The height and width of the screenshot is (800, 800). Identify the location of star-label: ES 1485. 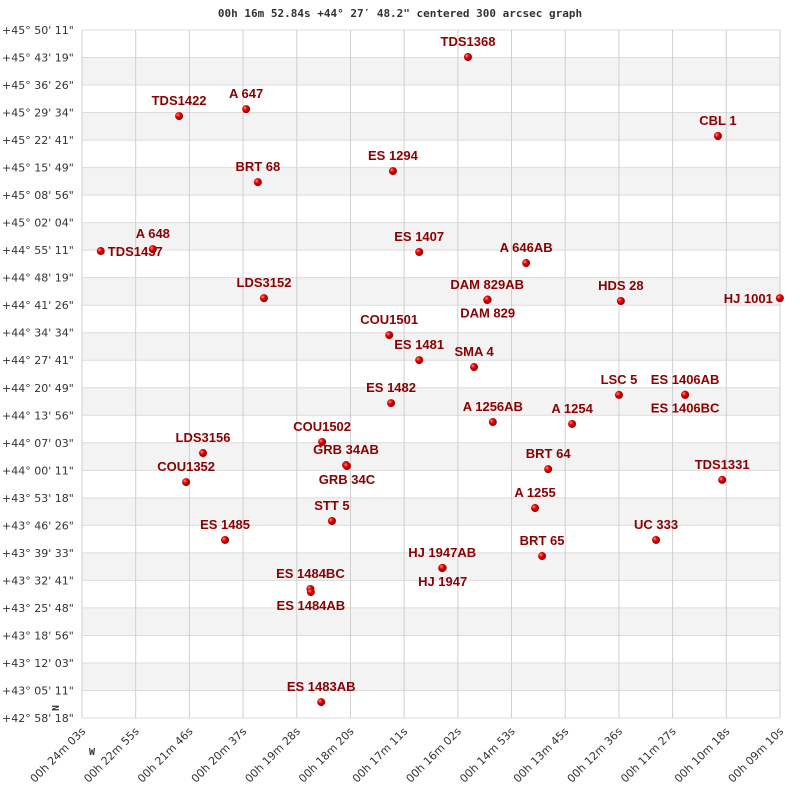
(225, 524).